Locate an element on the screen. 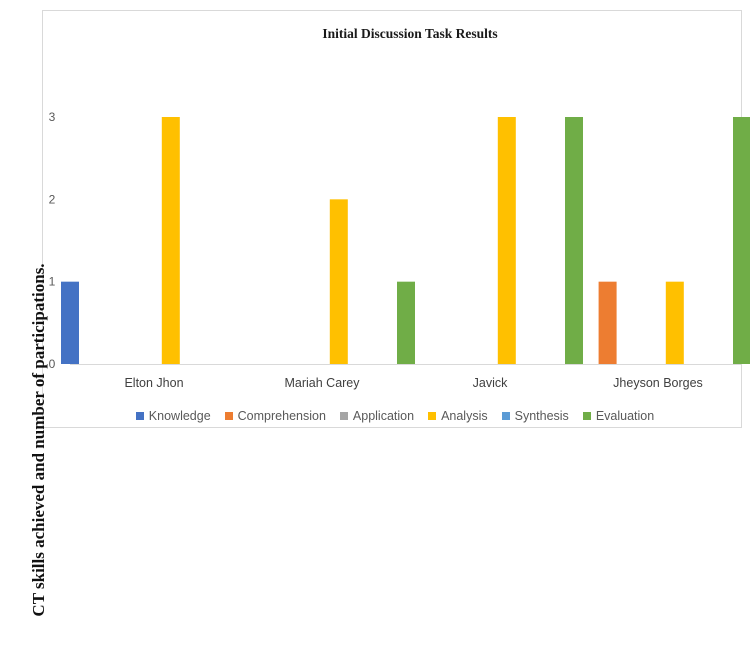 The height and width of the screenshot is (660, 750). legend-label: Application is located at coordinates (383, 416).